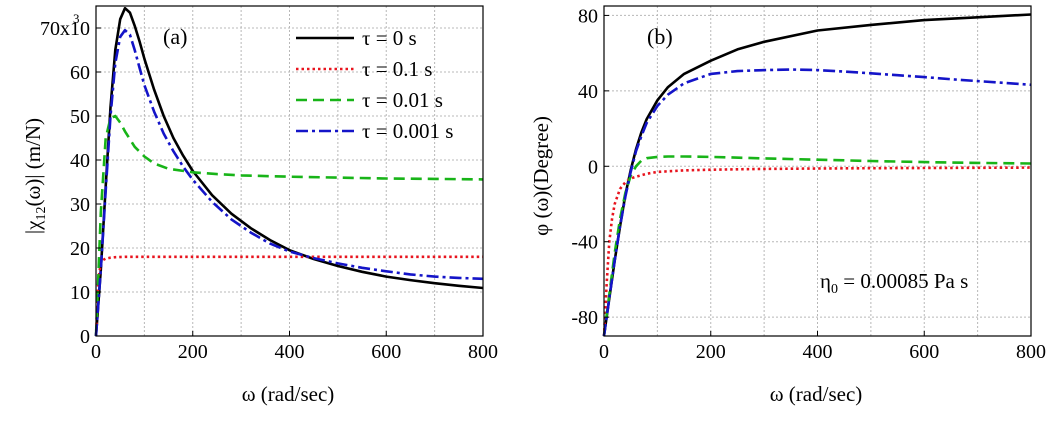  I want to click on y-tick-label: -40, so click(584, 243).